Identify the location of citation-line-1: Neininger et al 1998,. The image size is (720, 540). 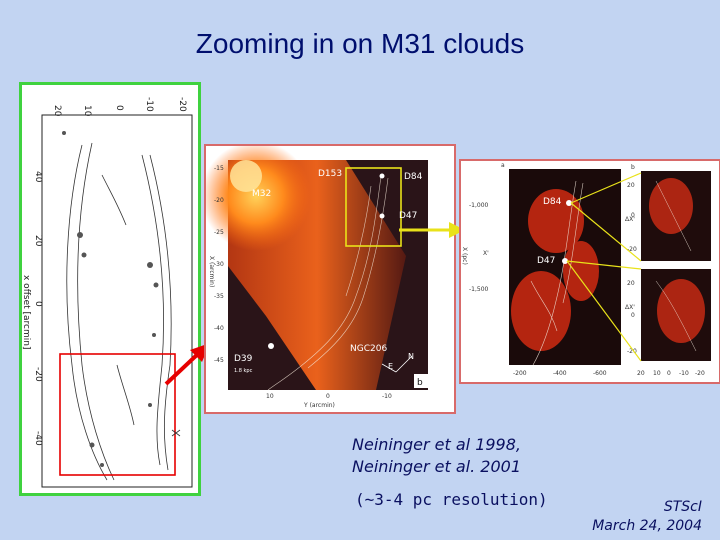
(436, 444).